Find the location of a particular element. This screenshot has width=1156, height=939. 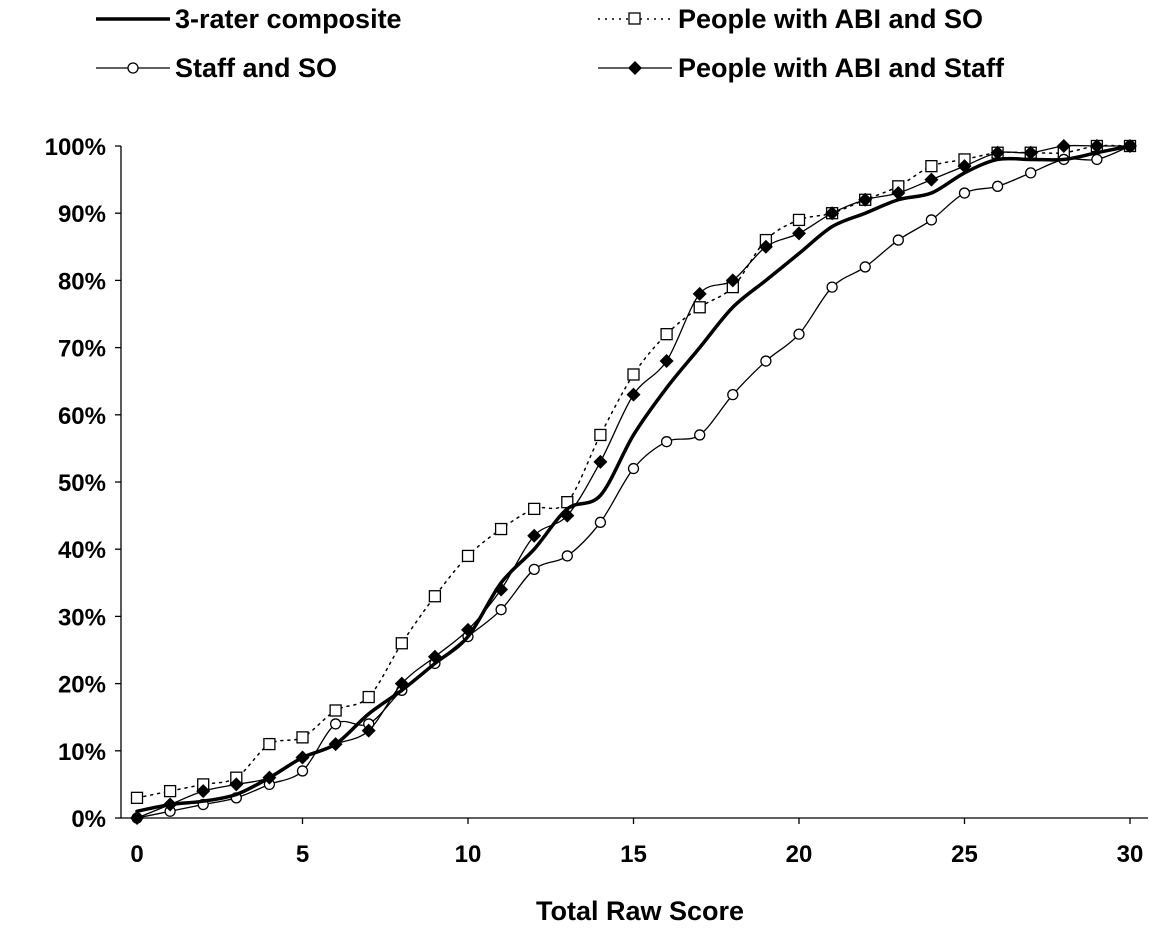

legend-item-people-with-abi-and-staff: People with ABI and Staff is located at coordinates (801, 68).